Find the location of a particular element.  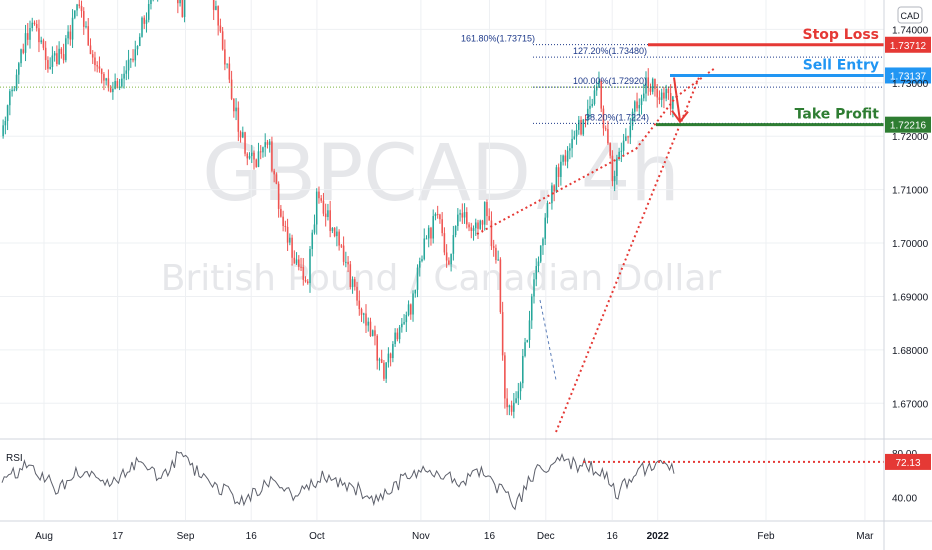

sell-entry-label: Sell Entry is located at coordinates (841, 65).